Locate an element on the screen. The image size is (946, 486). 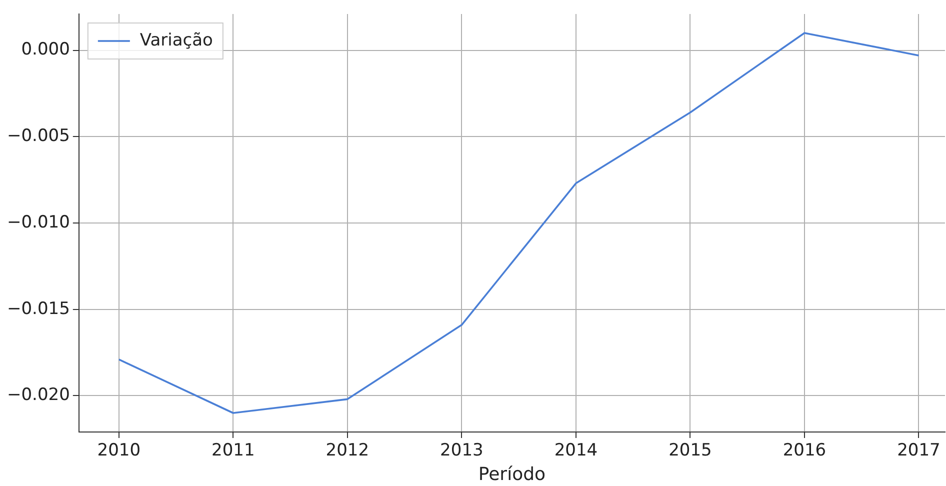
x-tick-label: 2011 is located at coordinates (233, 450).